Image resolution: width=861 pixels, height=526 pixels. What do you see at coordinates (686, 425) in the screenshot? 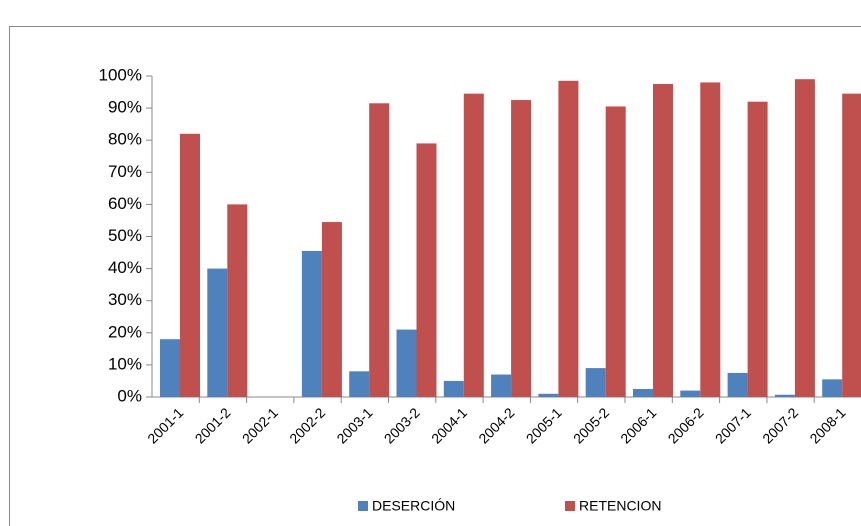
I see `x-tick-label: 2006-2` at bounding box center [686, 425].